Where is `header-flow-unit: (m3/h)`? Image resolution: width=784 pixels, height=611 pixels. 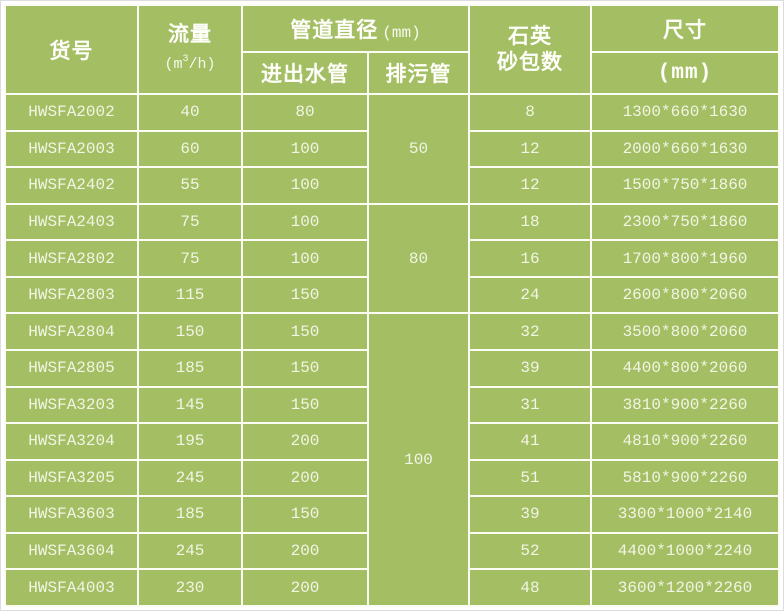 header-flow-unit: (m3/h) is located at coordinates (190, 63).